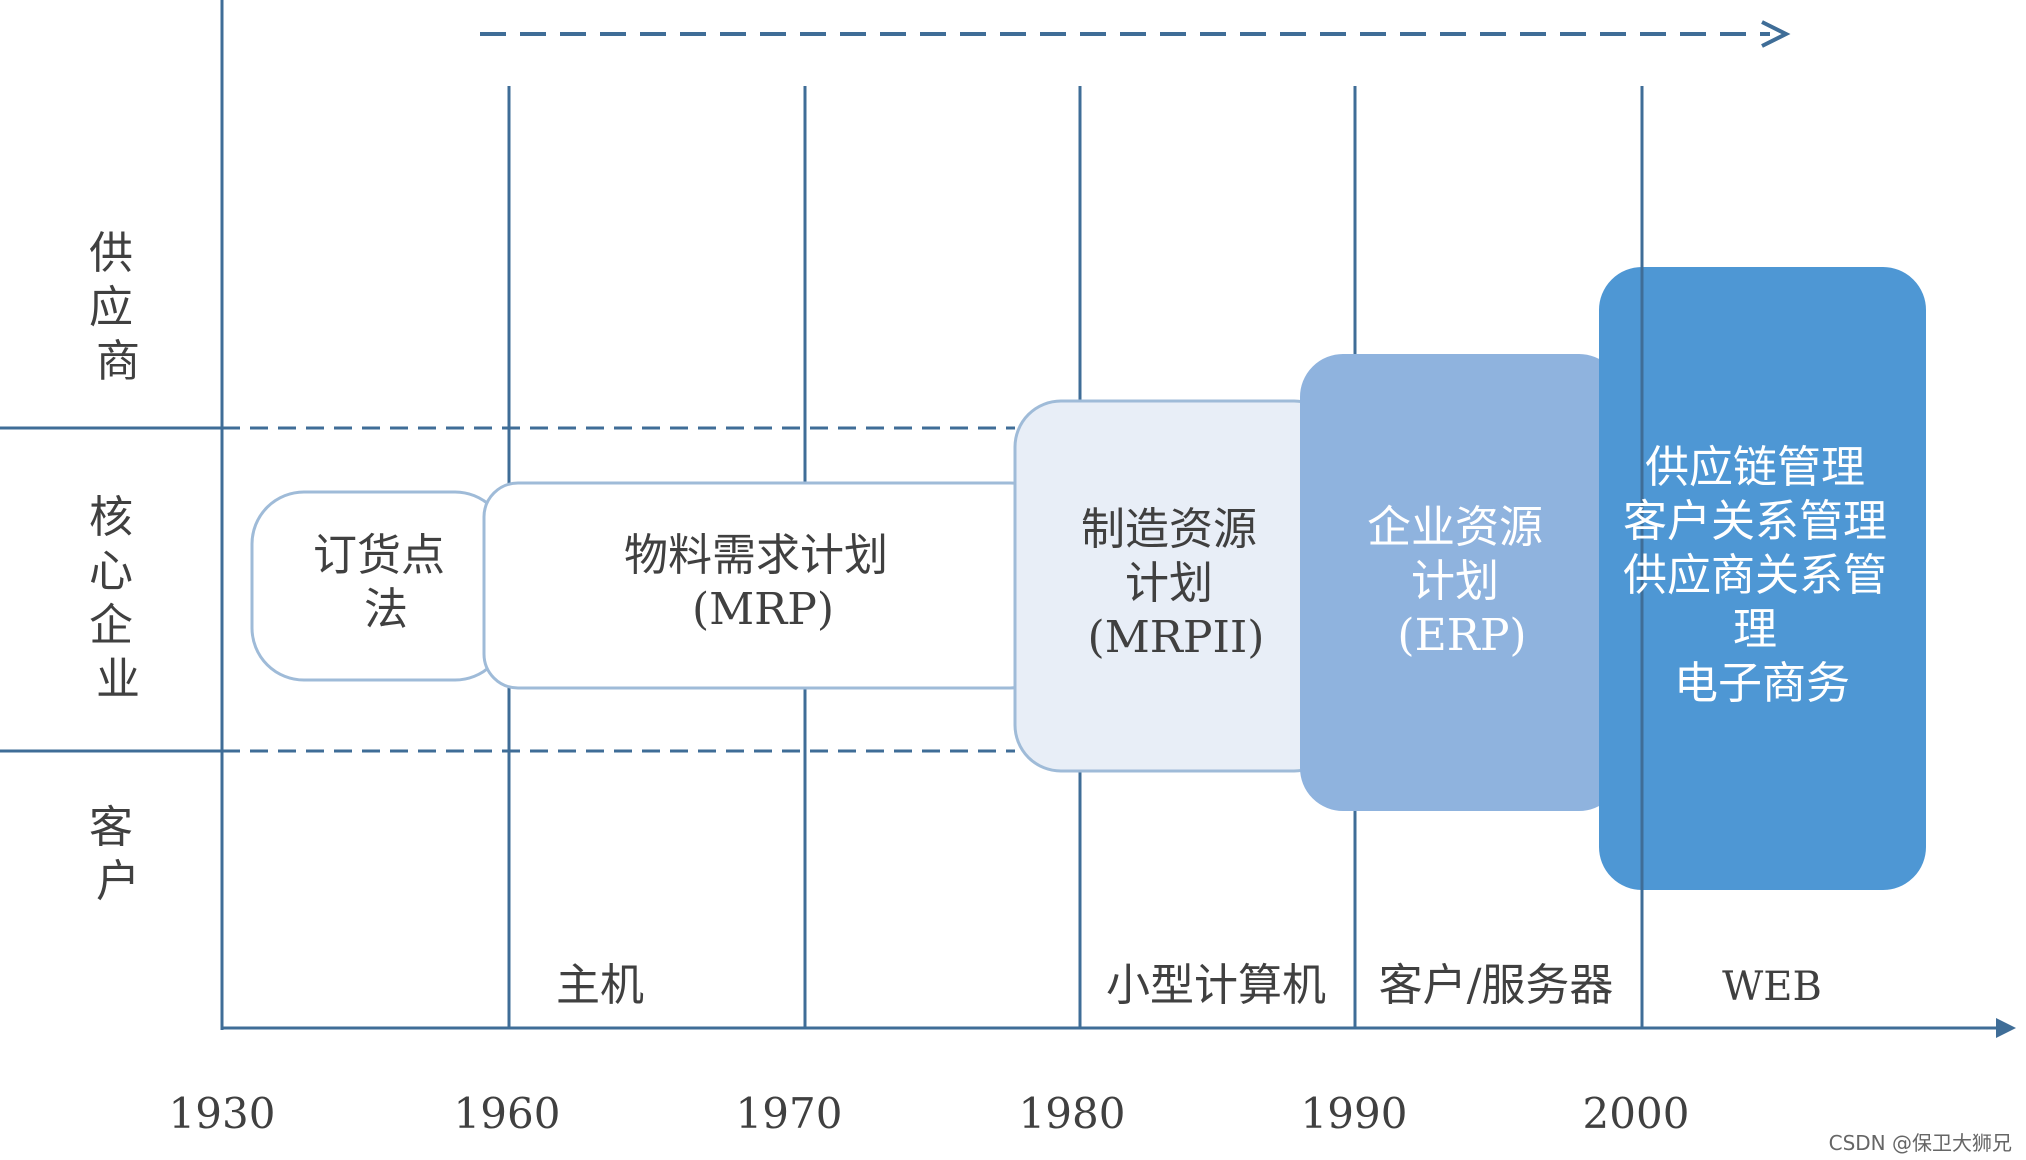 Image resolution: width=2026 pixels, height=1160 pixels. I want to click on year-label: 1990, so click(1354, 1113).